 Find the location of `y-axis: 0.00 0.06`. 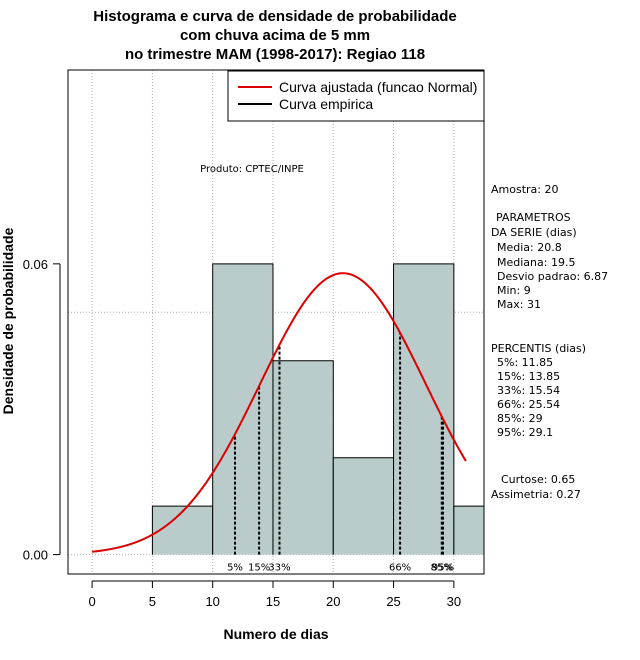

y-axis: 0.00 0.06 is located at coordinates (42, 410).